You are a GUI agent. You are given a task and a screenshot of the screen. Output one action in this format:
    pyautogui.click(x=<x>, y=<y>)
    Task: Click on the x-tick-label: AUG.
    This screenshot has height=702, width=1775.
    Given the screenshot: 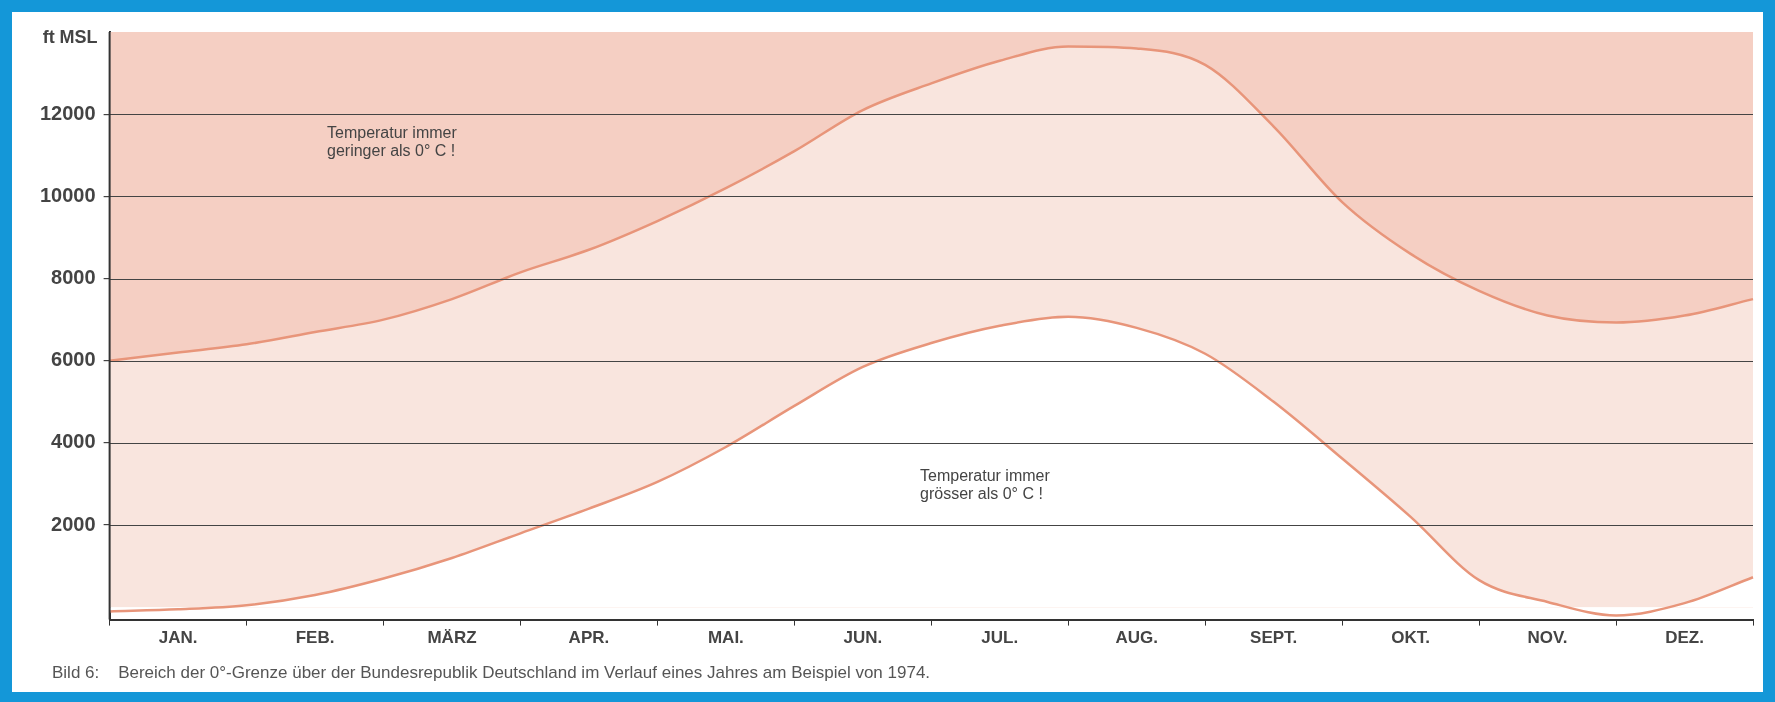 What is the action you would take?
    pyautogui.click(x=1136, y=638)
    